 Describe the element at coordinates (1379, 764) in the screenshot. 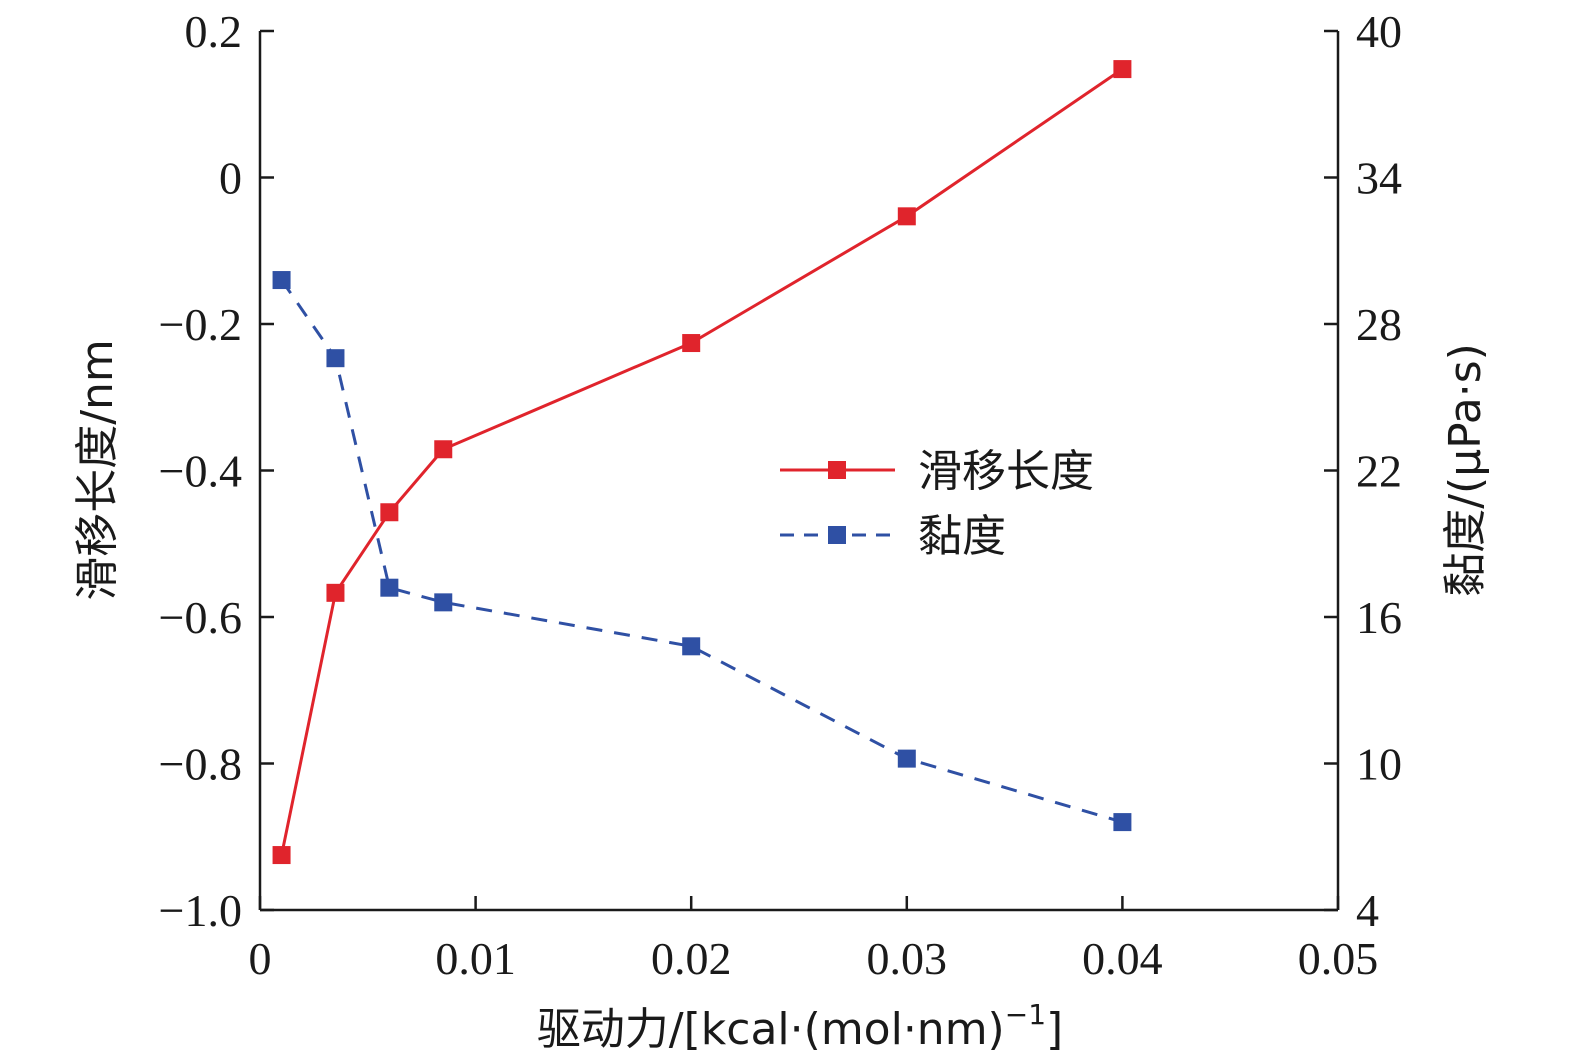

I see `y-right-tick-label: 10` at that location.